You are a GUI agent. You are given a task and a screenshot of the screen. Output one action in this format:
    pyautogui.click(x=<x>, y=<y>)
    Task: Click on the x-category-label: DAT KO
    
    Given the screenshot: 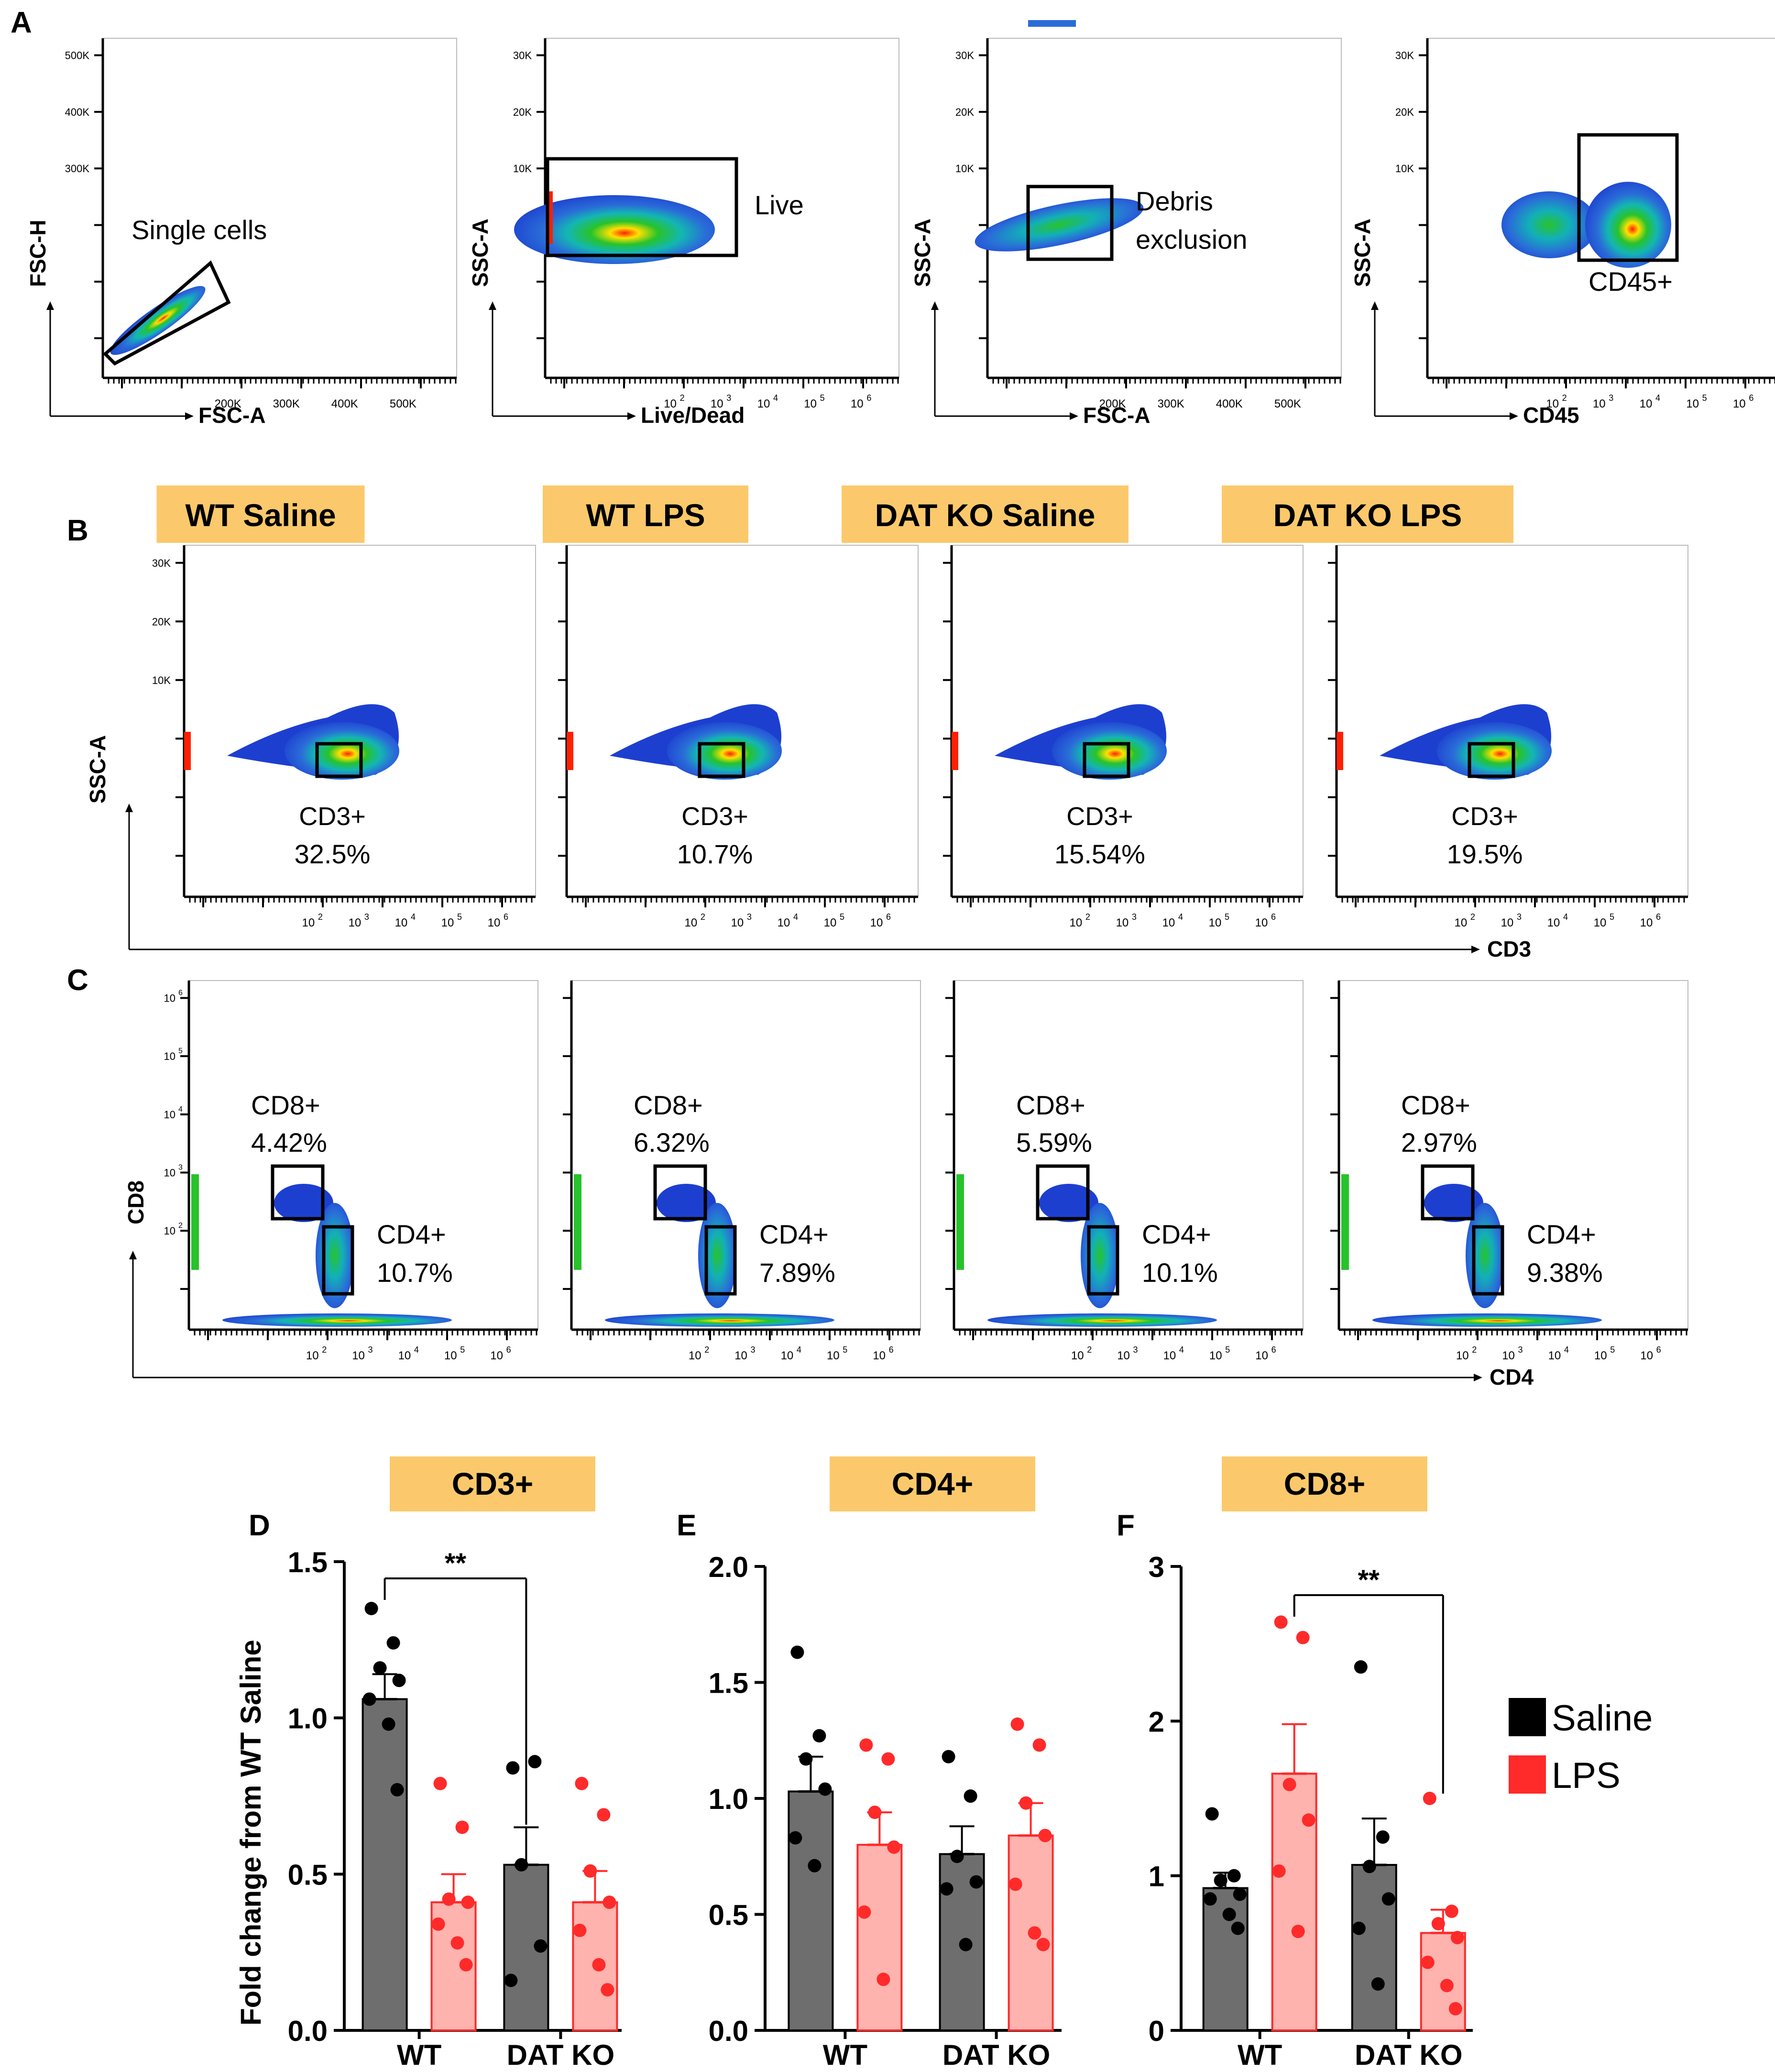 What is the action you would take?
    pyautogui.click(x=1409, y=2055)
    